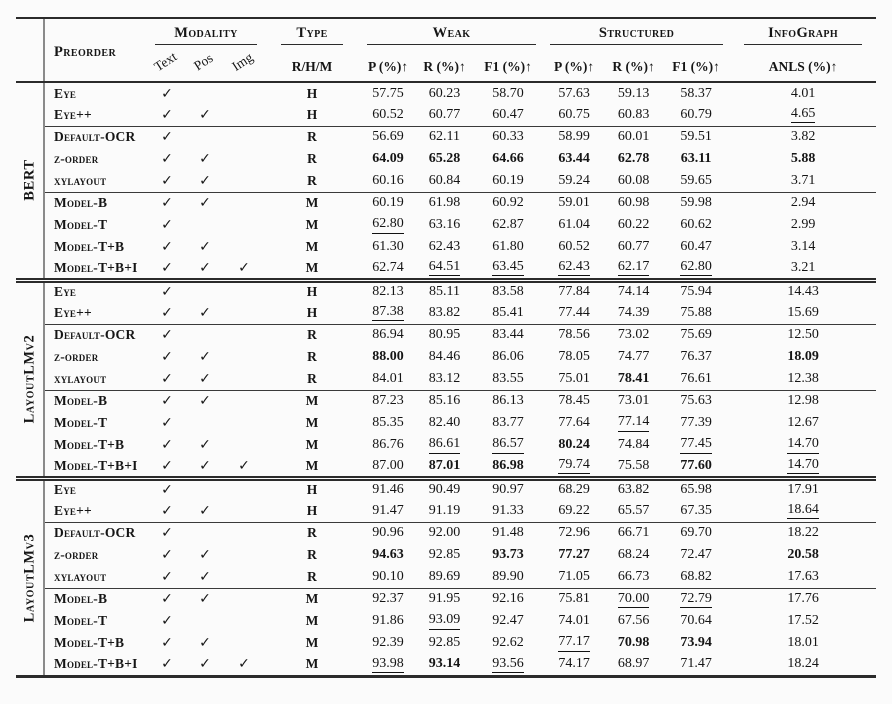 The height and width of the screenshot is (704, 892). I want to click on structured-metric-cell: 77.27, so click(574, 555).